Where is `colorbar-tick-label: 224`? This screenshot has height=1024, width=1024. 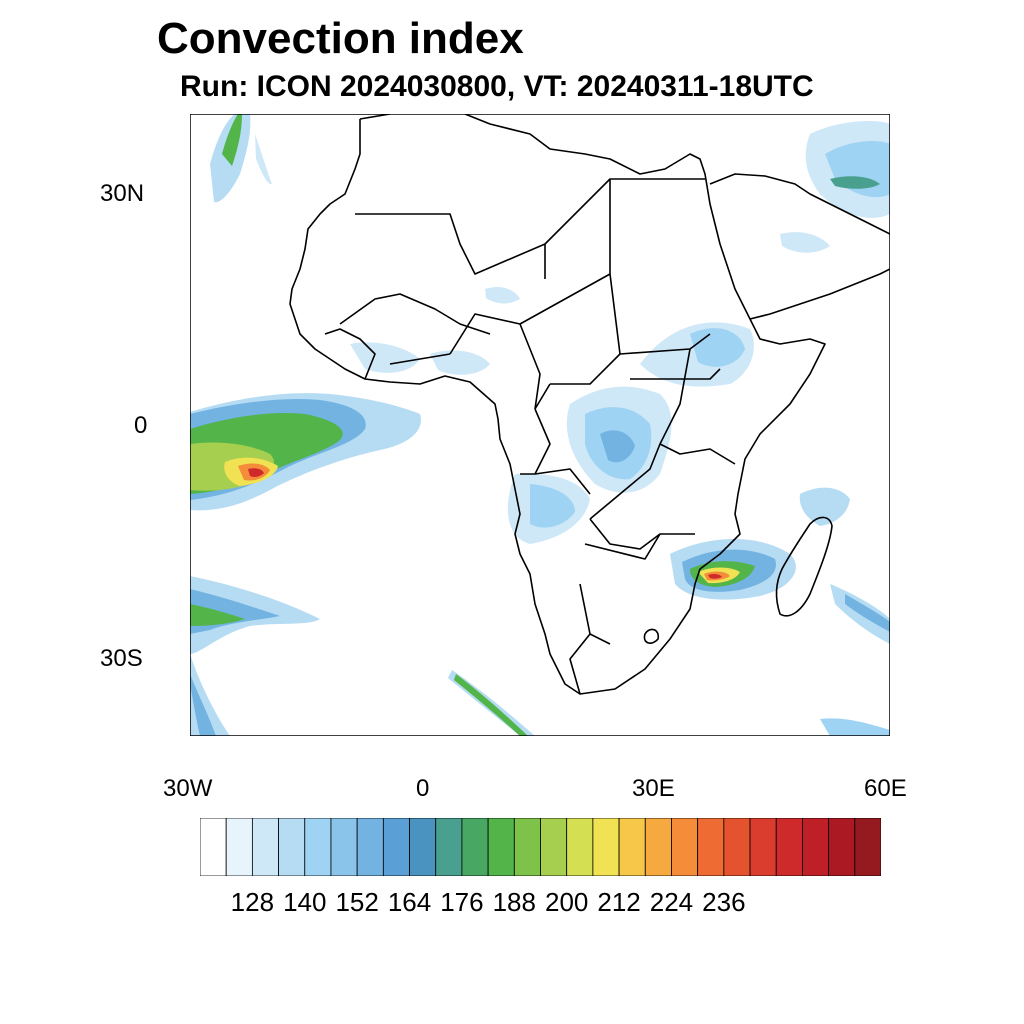 colorbar-tick-label: 224 is located at coordinates (671, 902).